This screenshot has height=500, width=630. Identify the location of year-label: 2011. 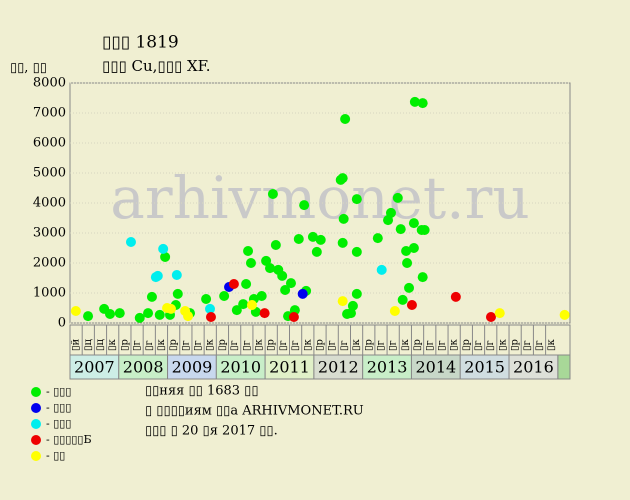
(289, 367).